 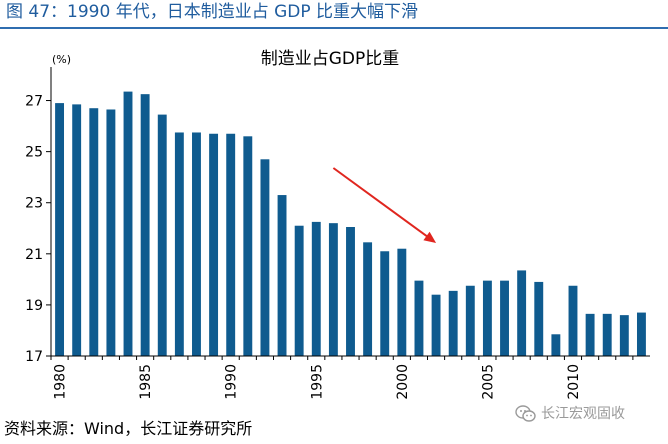 I want to click on bar-1992, so click(x=265, y=257).